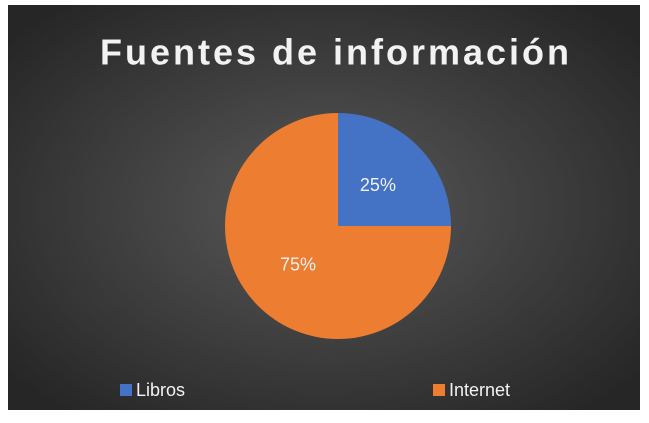 The width and height of the screenshot is (649, 423). What do you see at coordinates (160, 390) in the screenshot?
I see `legend-label: Libros` at bounding box center [160, 390].